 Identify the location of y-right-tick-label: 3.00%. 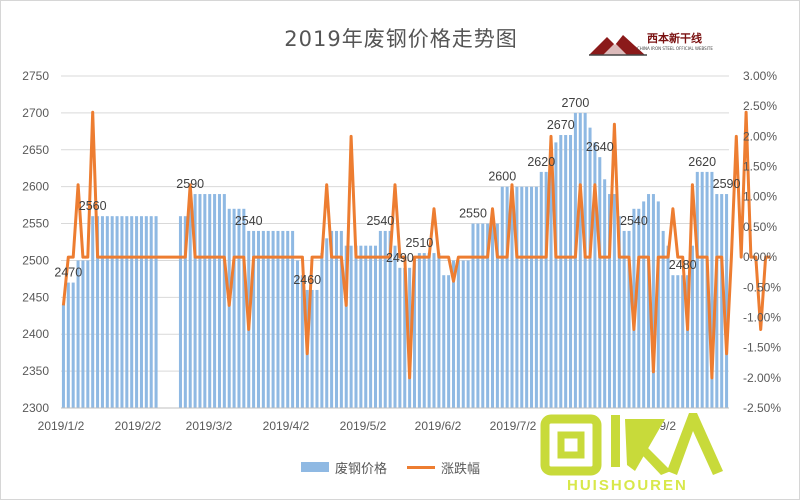
(760, 76).